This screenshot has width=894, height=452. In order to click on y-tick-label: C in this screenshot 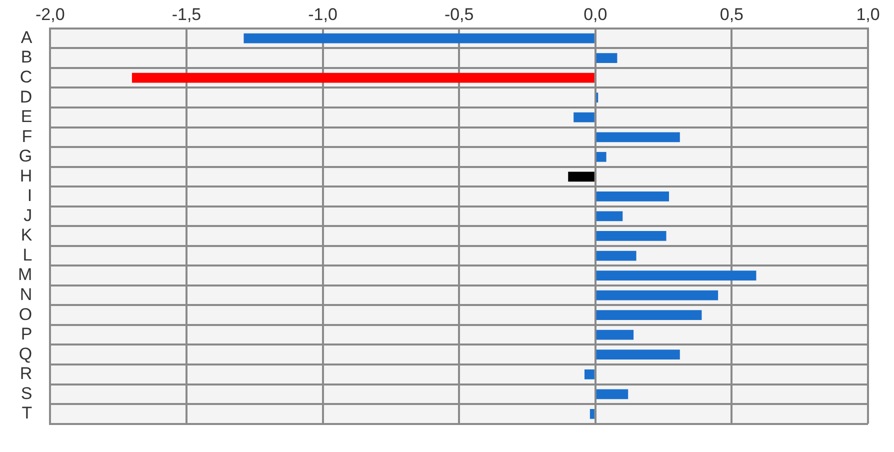, I will do `click(26, 77)`.